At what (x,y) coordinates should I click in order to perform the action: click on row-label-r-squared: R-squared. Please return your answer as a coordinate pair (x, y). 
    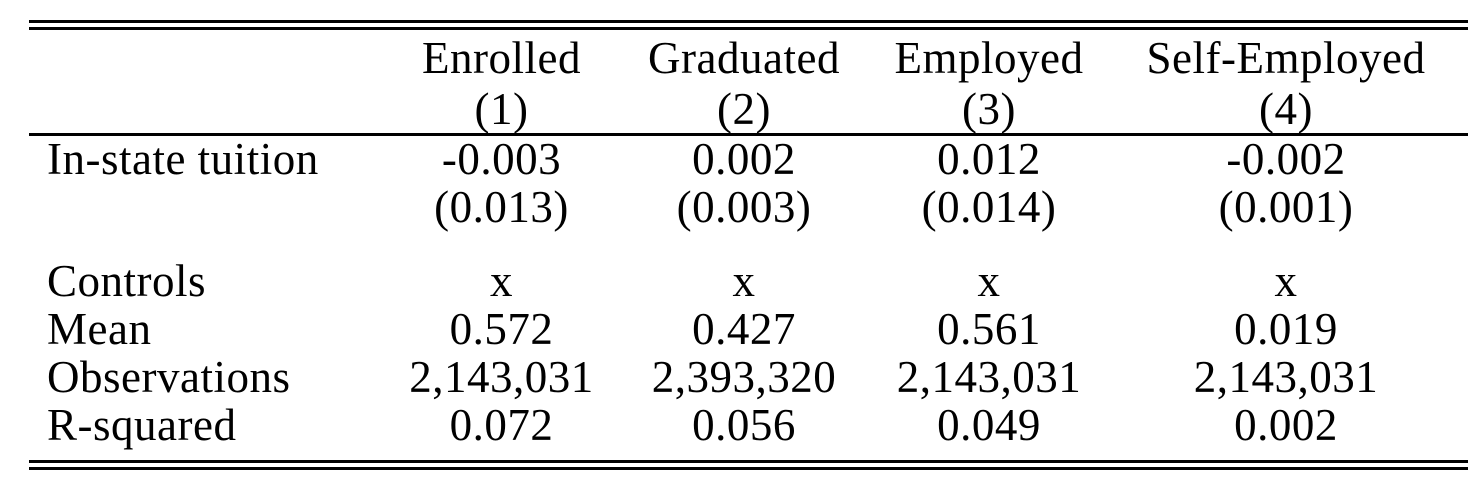
    Looking at the image, I should click on (142, 425).